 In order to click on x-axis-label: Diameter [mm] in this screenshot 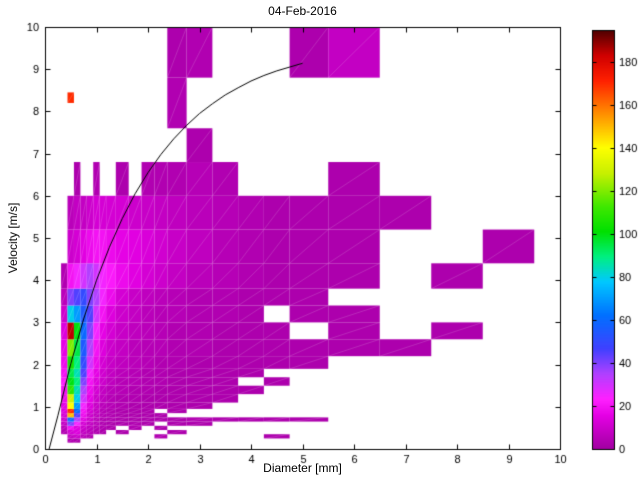, I will do `click(302, 468)`.